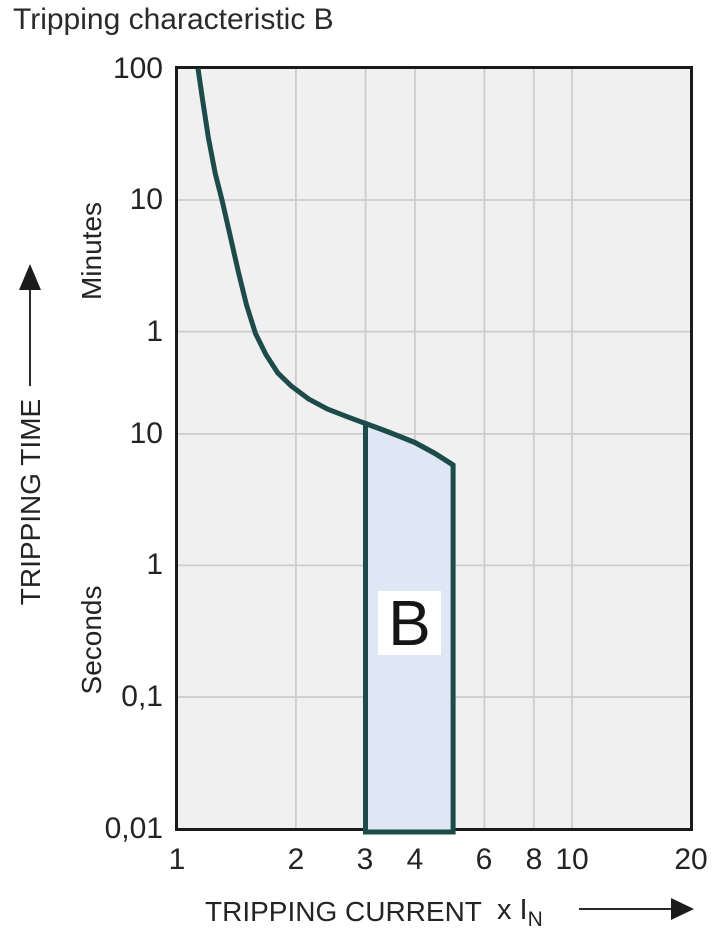  Describe the element at coordinates (296, 859) in the screenshot. I see `x-tick-label: 2` at that location.